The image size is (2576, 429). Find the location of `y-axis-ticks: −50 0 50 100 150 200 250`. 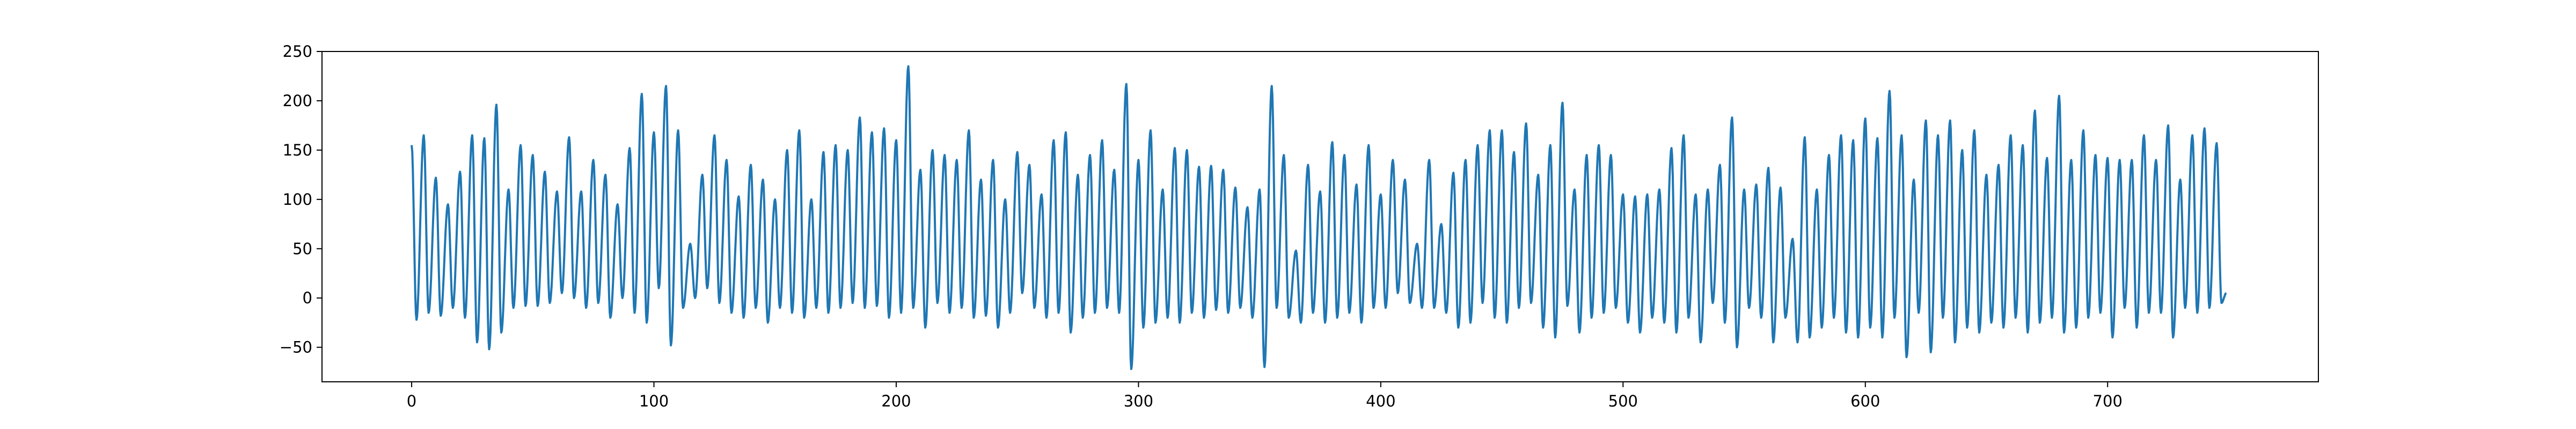

y-axis-ticks: −50 0 50 100 150 200 250 is located at coordinates (301, 199).